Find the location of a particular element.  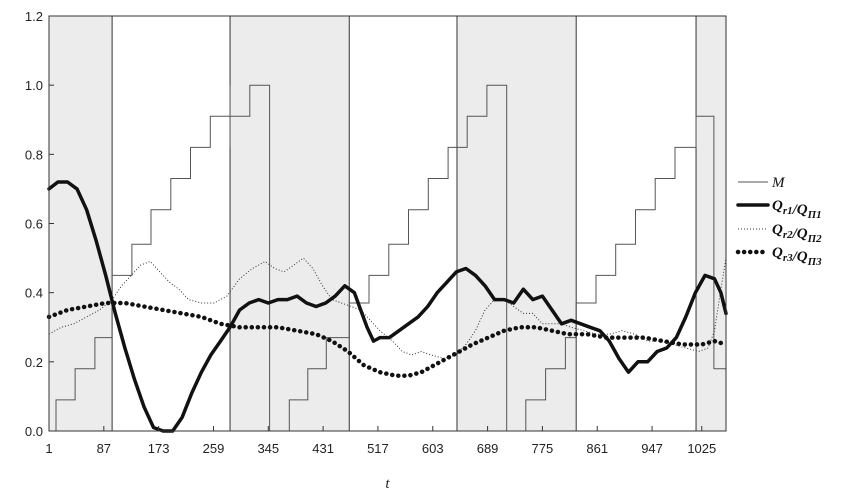

legend-label: Qr2/QΠ2 is located at coordinates (797, 233).